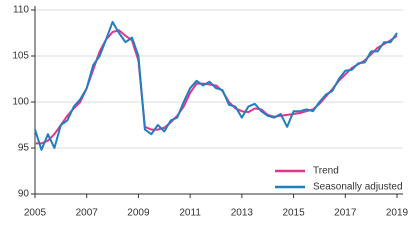  I want to click on x-tick-label: 2019, so click(397, 213).